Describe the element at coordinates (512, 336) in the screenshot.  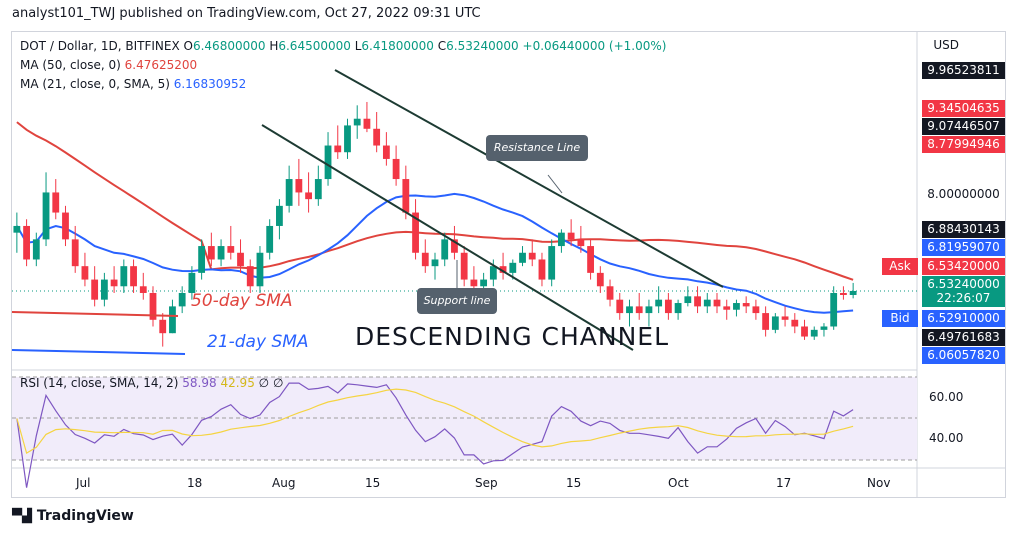
I see `channel-annotation: DESCENDING CHANNEL` at that location.